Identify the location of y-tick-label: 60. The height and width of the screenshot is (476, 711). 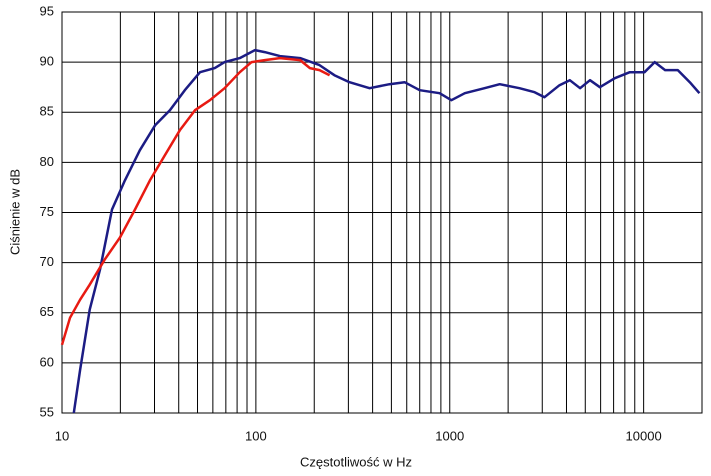
(47, 361).